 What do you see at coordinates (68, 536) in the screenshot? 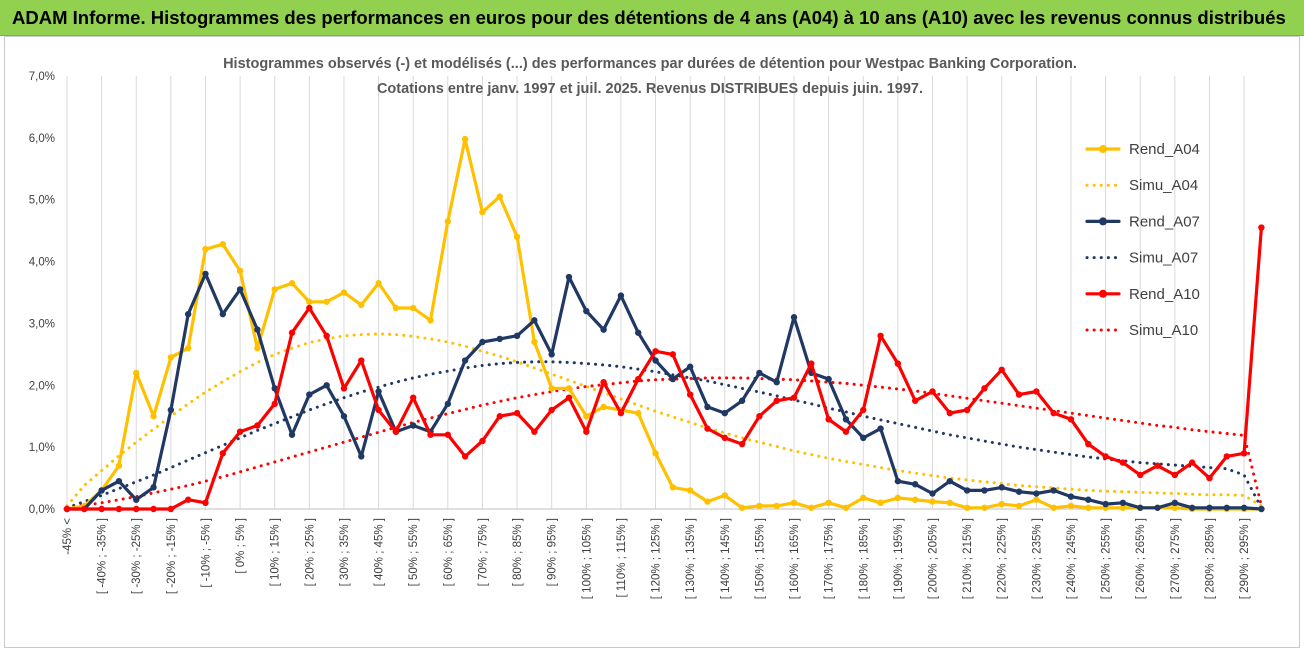
I see `x-tick-label: -45% <` at bounding box center [68, 536].